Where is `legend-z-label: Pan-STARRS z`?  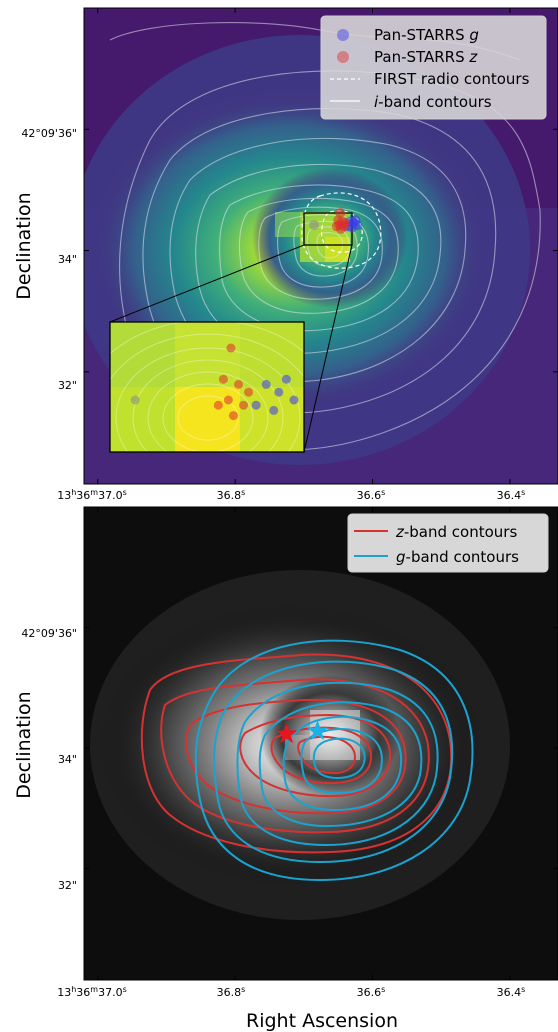 legend-z-label: Pan-STARRS z is located at coordinates (426, 57).